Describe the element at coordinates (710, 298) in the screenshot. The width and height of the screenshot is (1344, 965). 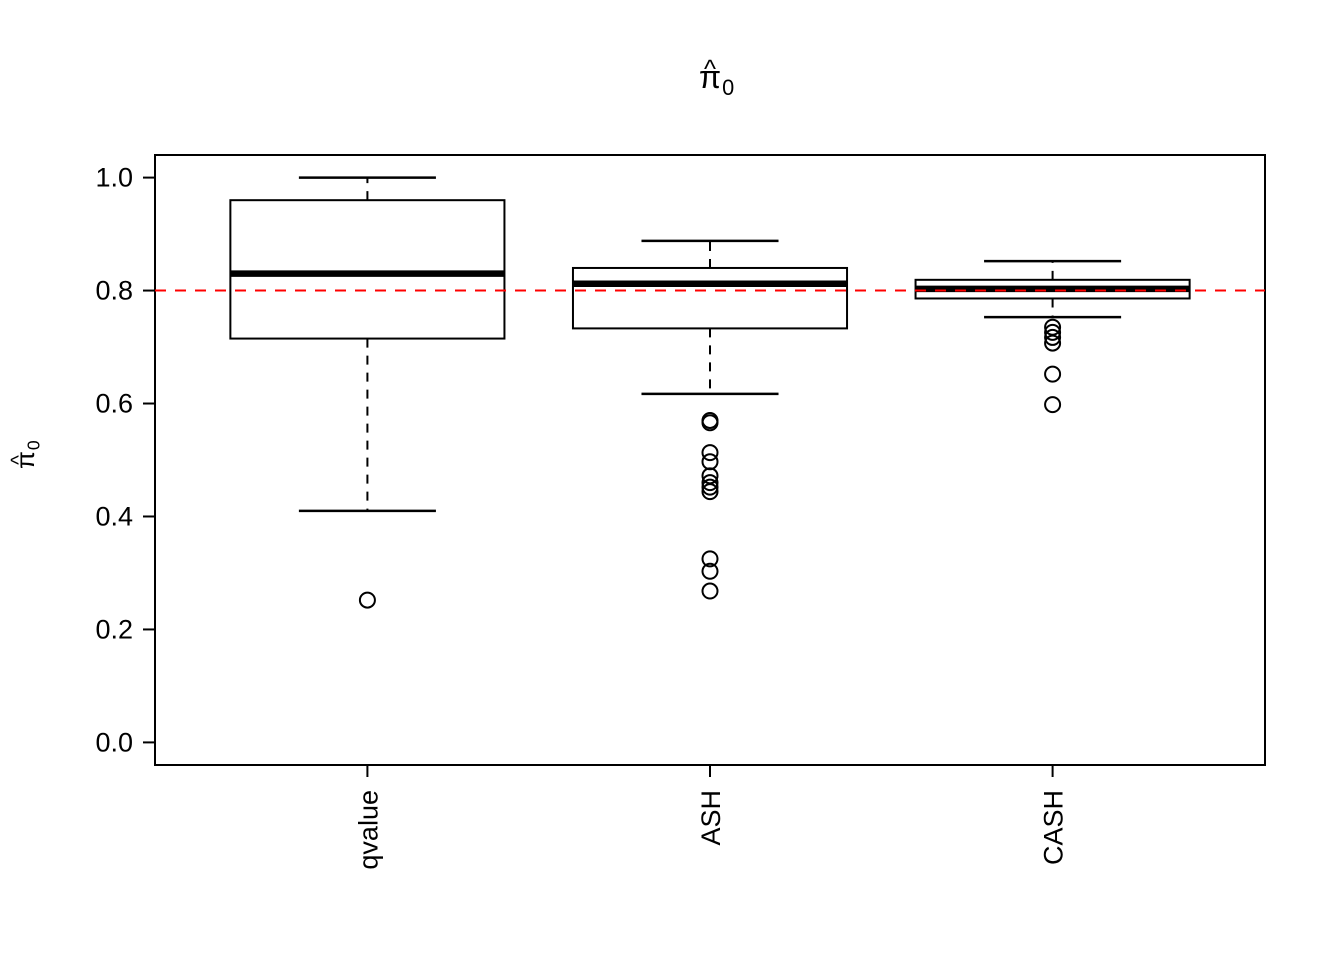
I see `box-ash` at that location.